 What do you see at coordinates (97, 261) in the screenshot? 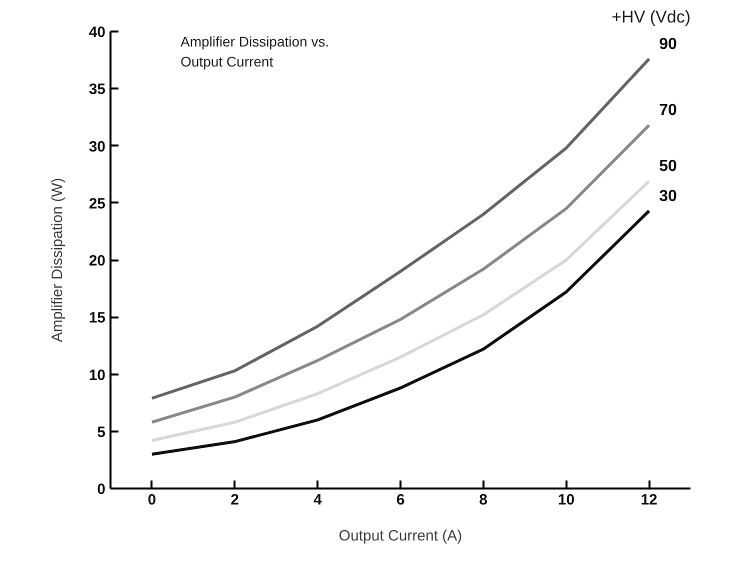
I see `y-tick-label: 20` at bounding box center [97, 261].